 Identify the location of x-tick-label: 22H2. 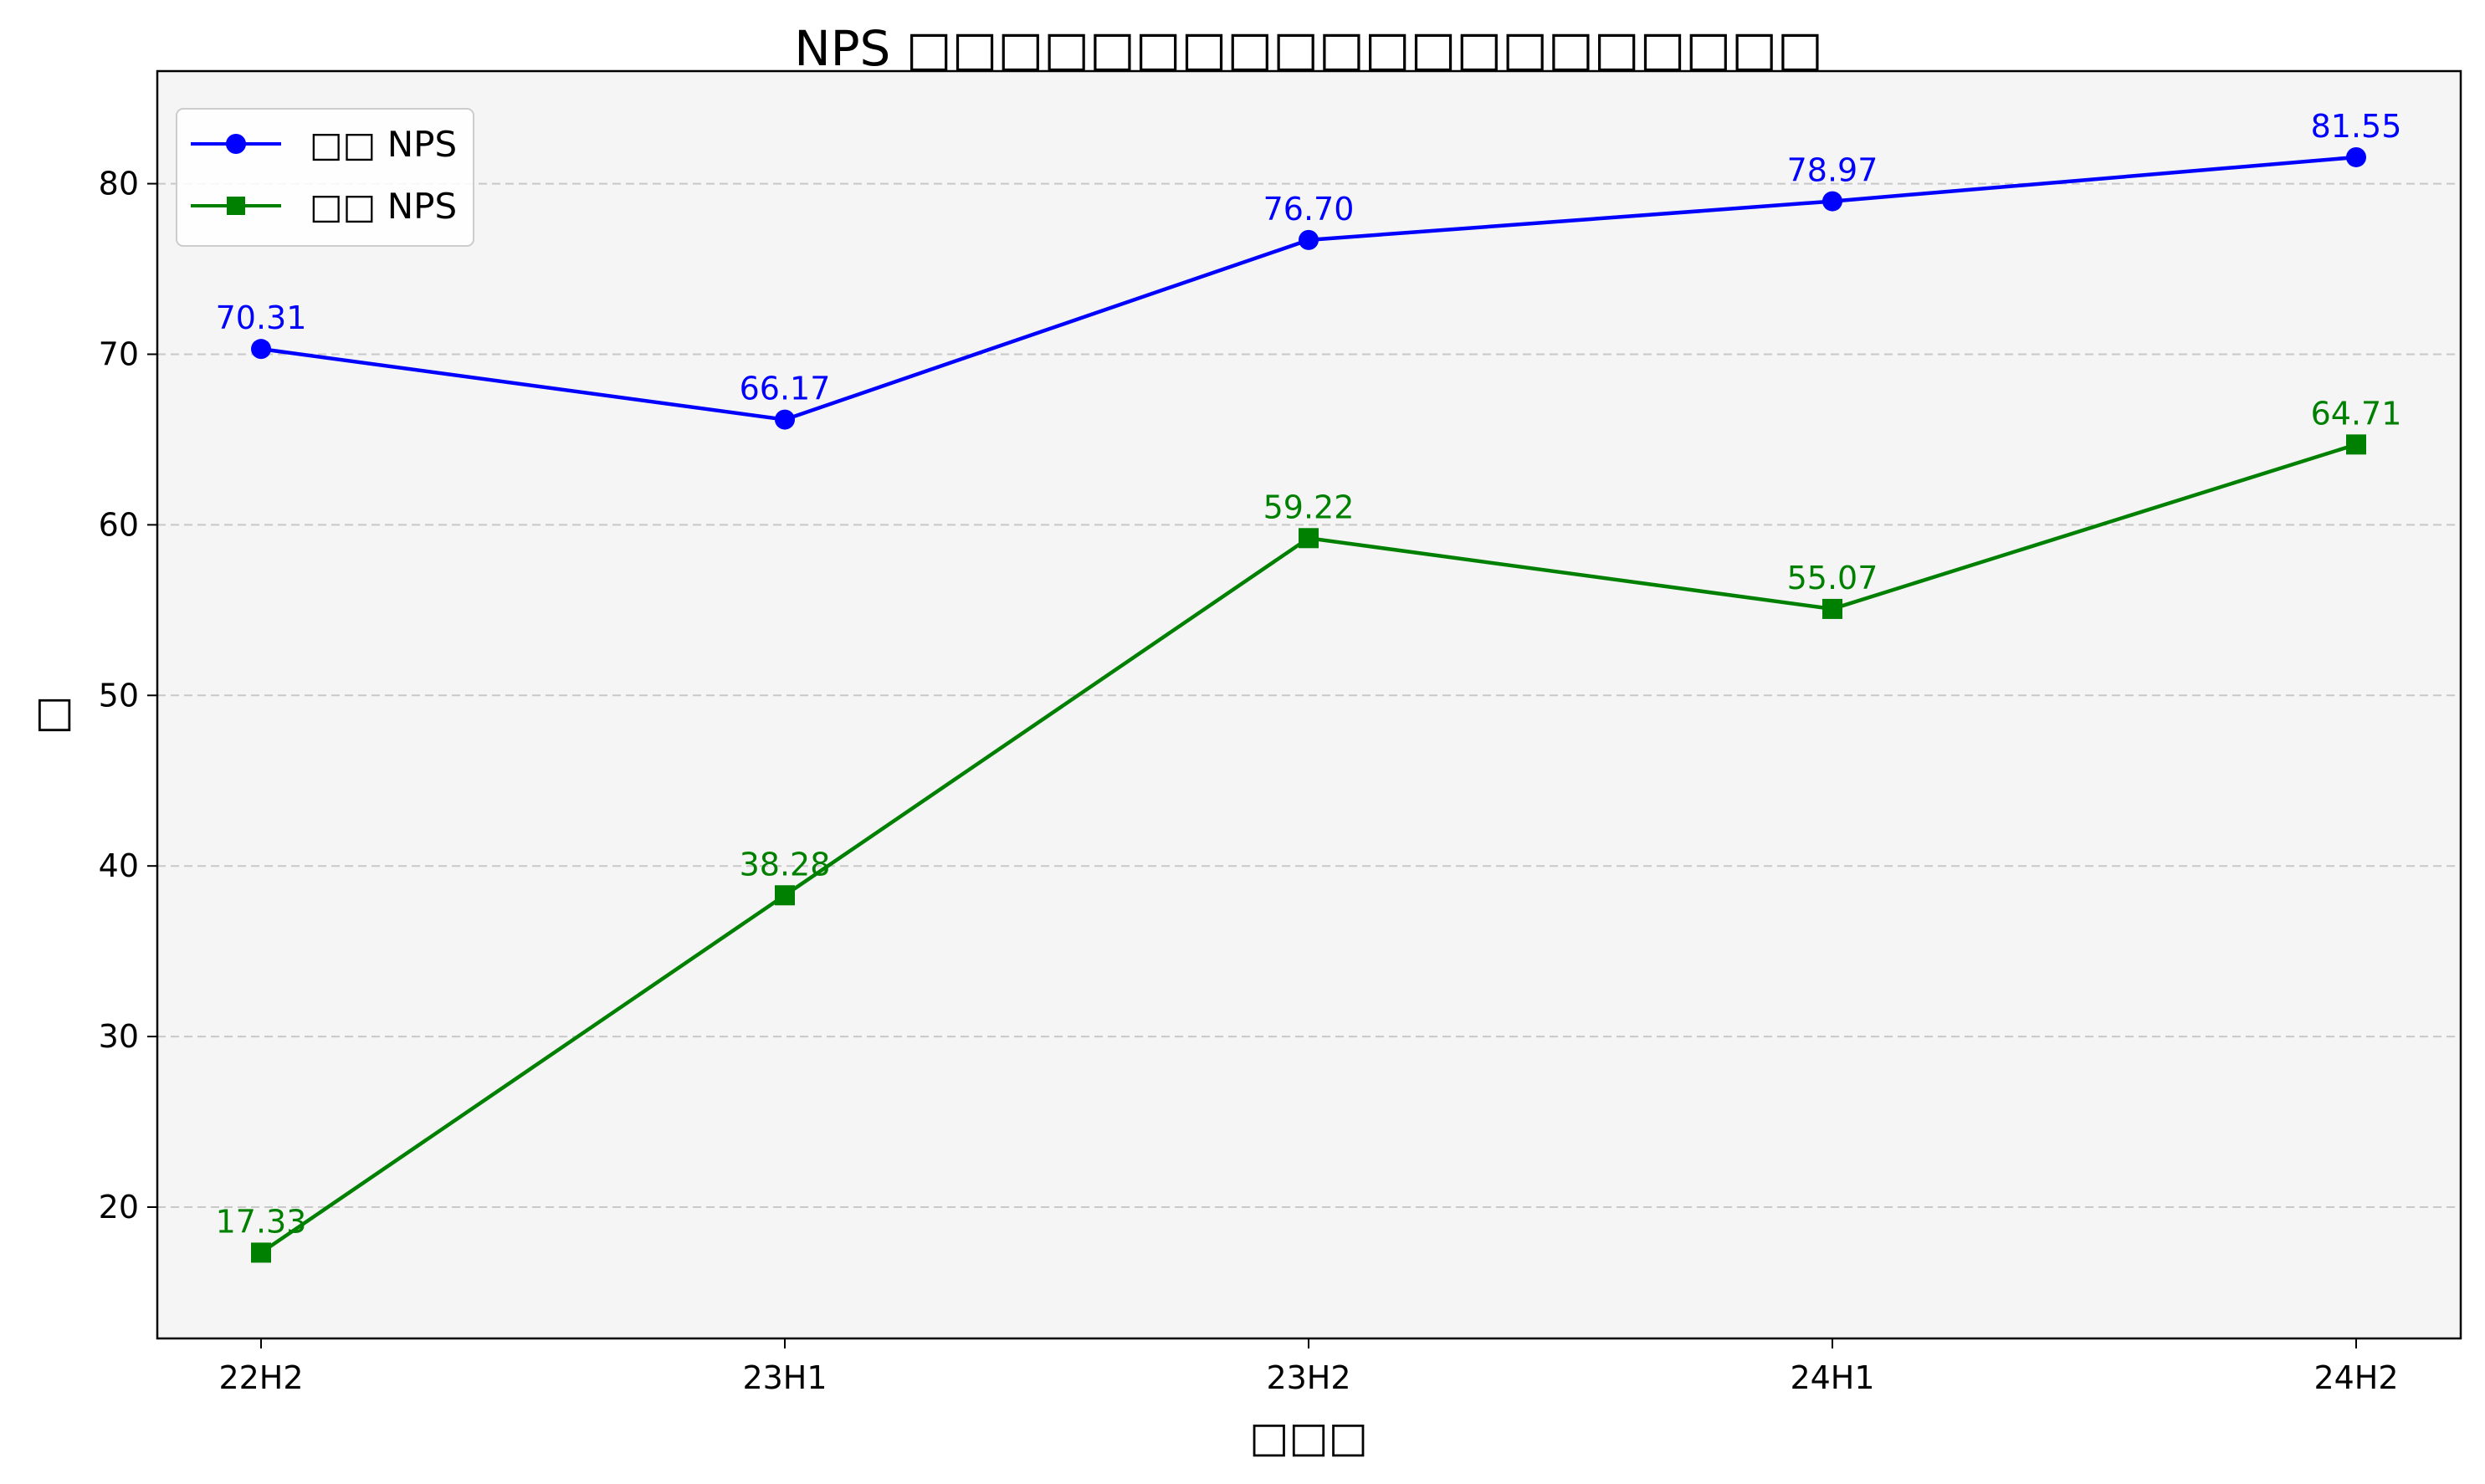
(260, 1377).